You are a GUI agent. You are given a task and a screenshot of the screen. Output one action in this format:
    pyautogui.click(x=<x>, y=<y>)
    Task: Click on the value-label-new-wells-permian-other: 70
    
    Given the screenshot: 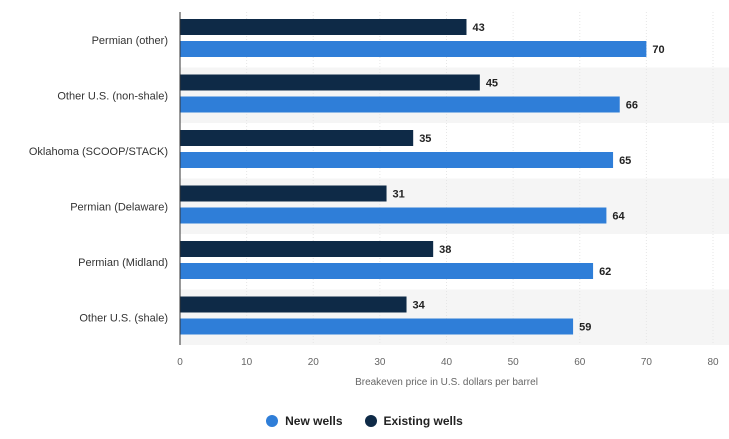 What is the action you would take?
    pyautogui.click(x=658, y=50)
    